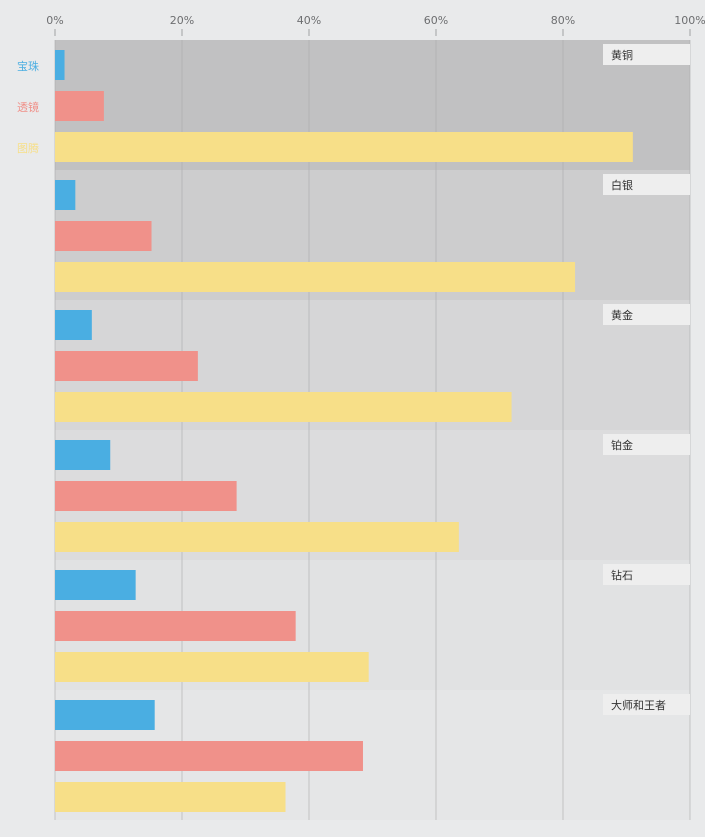  What do you see at coordinates (622, 55) in the screenshot?
I see `tier-label: 黄铜` at bounding box center [622, 55].